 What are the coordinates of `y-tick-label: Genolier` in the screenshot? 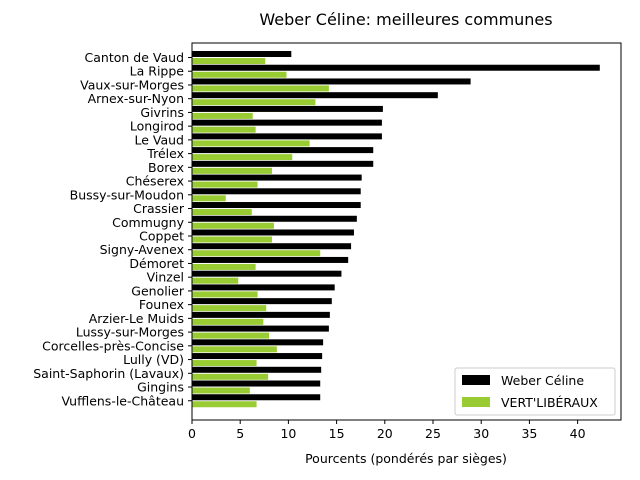 It's located at (158, 290).